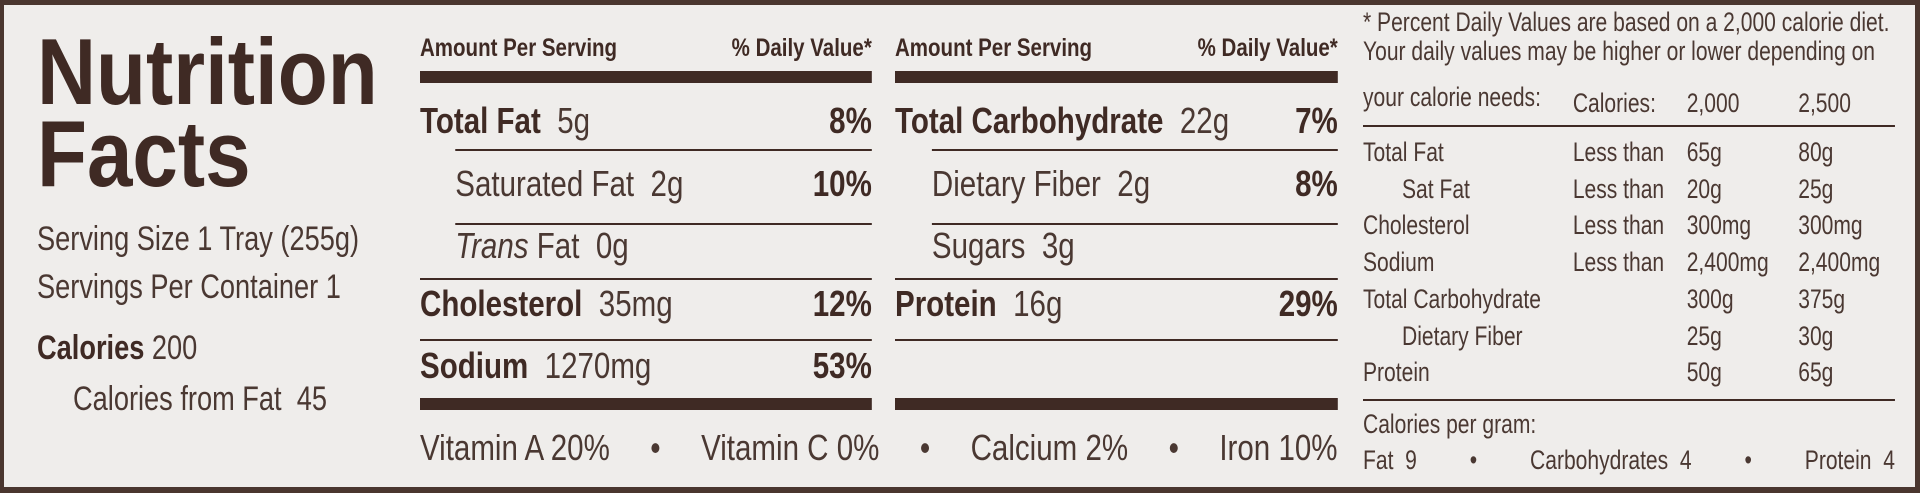  Describe the element at coordinates (1450, 424) in the screenshot. I see `calories-per-gram-label: Calories per gram:` at that location.